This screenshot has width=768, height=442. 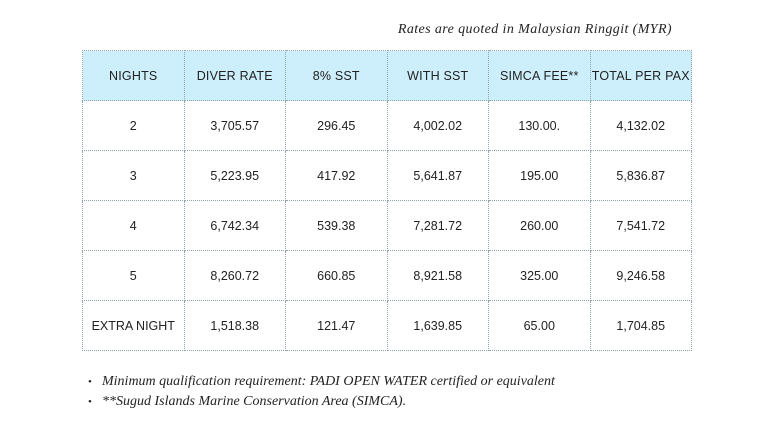 I want to click on header-total-per-pax: TOTAL PER PAX, so click(x=640, y=75).